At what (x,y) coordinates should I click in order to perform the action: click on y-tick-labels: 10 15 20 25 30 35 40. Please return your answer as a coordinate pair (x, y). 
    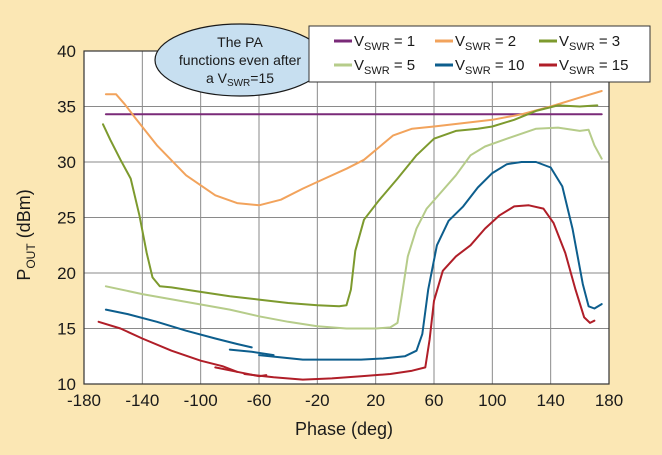
    Looking at the image, I should click on (66, 218).